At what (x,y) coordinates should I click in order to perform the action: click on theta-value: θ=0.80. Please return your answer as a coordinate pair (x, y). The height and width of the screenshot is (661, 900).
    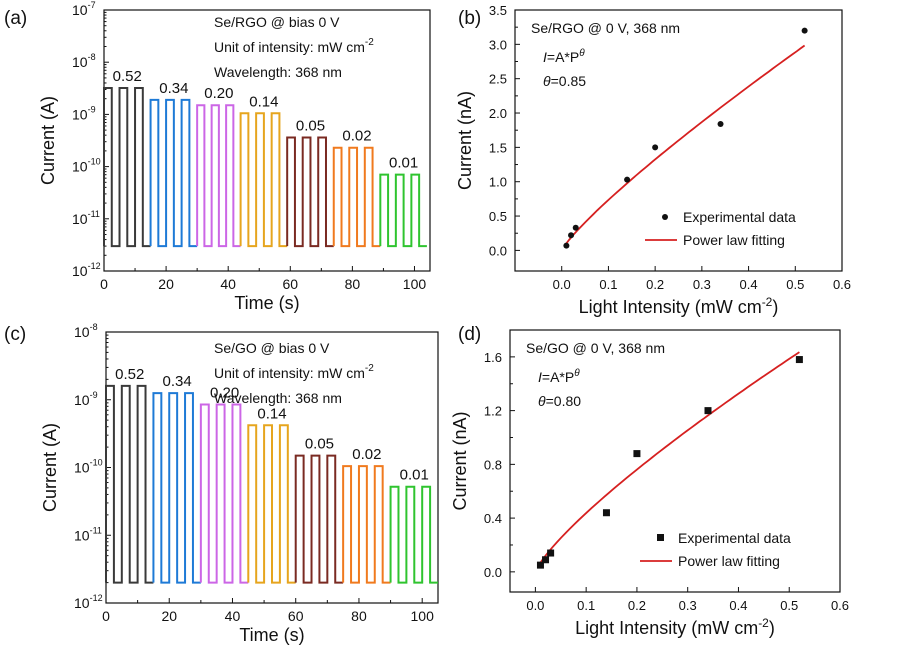
    Looking at the image, I should click on (559, 401).